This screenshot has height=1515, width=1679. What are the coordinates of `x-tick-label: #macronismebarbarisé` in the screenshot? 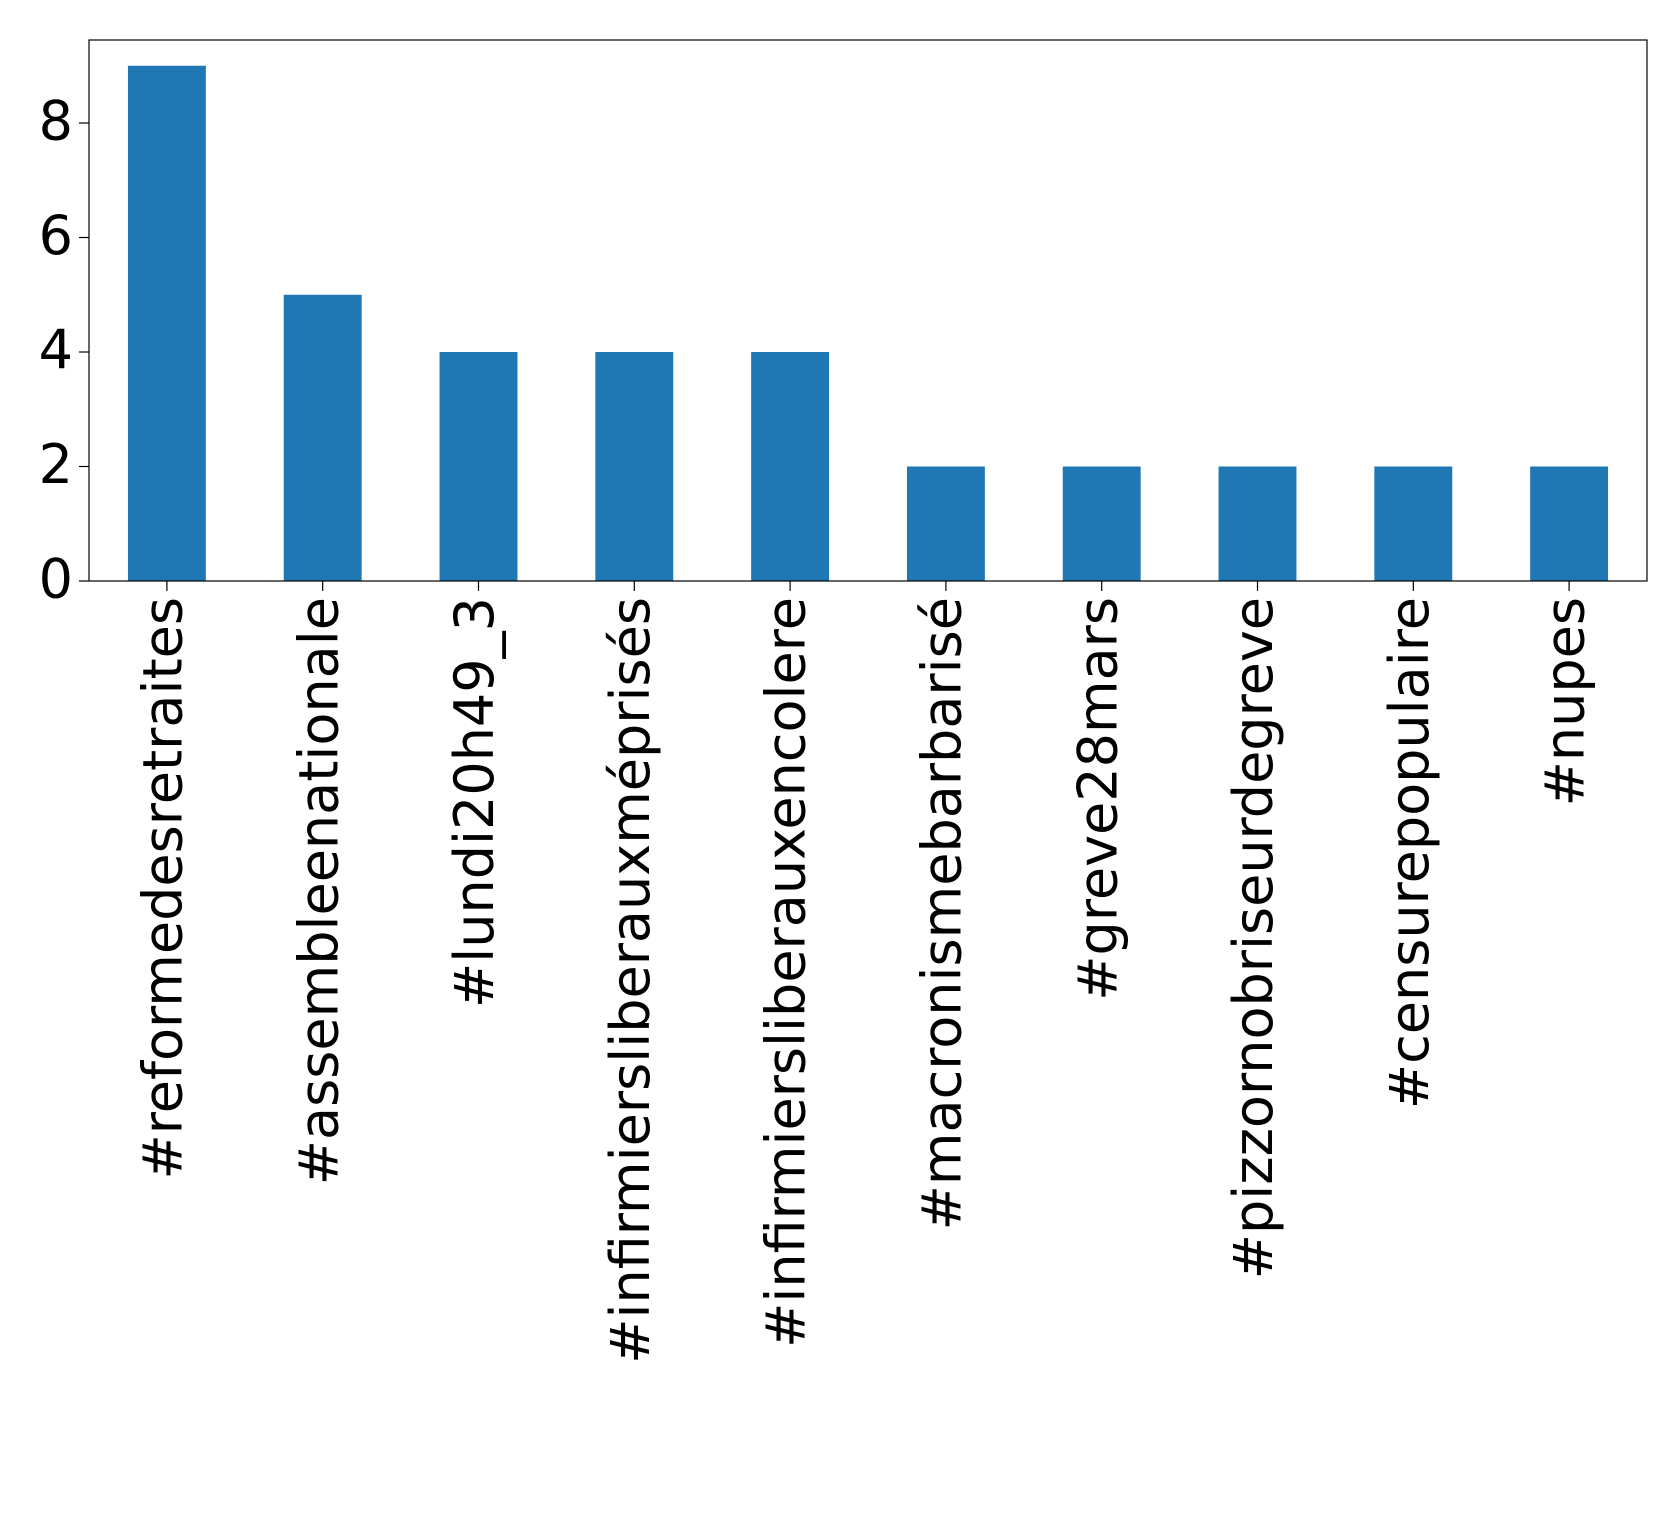 It's located at (942, 913).